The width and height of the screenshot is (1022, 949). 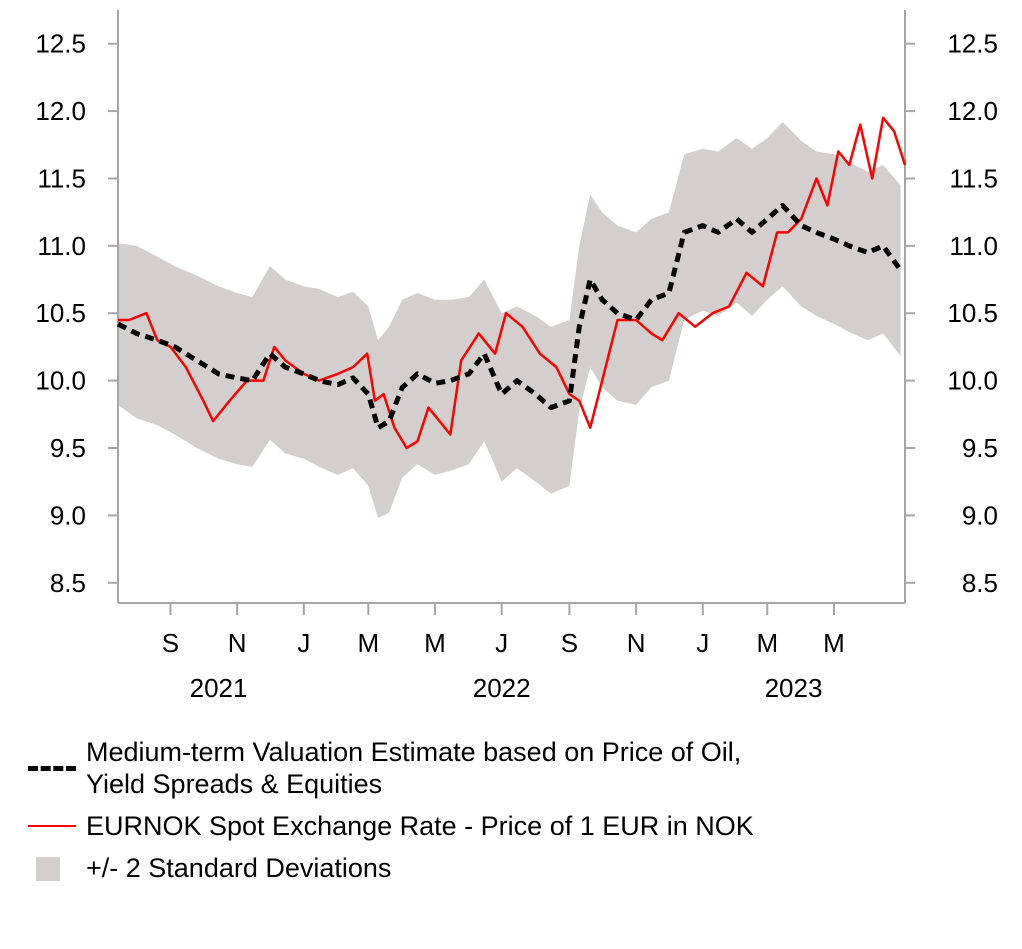 I want to click on x-year-label: 2023, so click(x=794, y=688).